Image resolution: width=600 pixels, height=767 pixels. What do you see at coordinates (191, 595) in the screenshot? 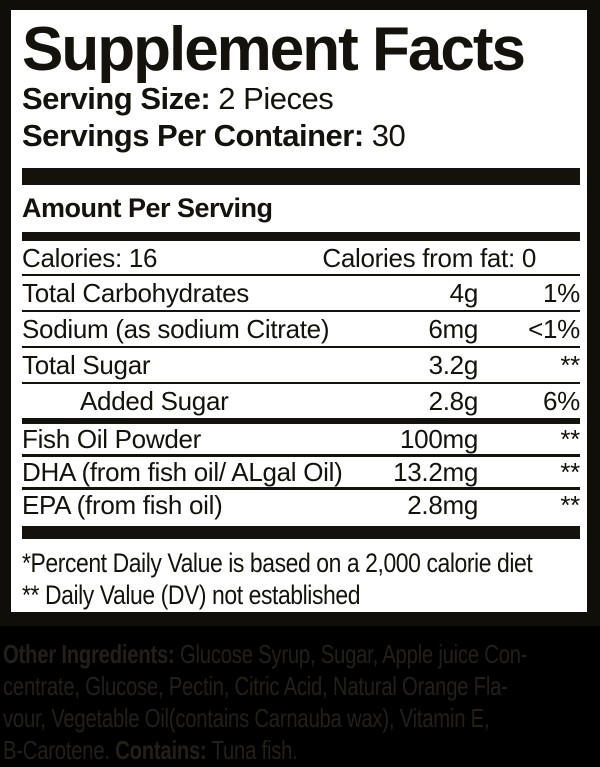
I see `footnote-dv-not-established: ** Daily Value (DV) not established` at bounding box center [191, 595].